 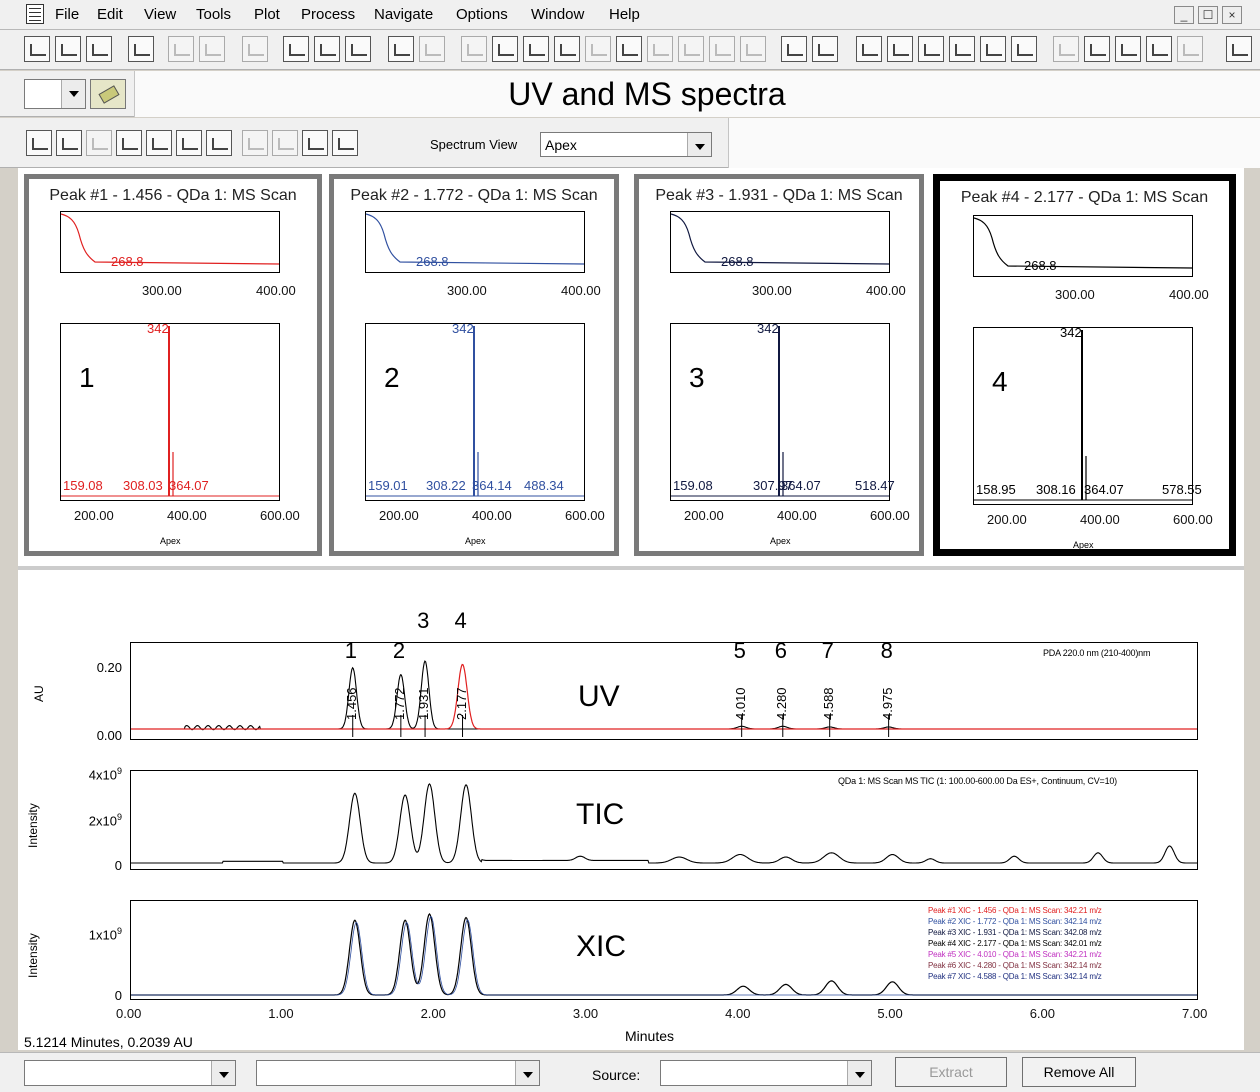 I want to click on restore-button: ☐, so click(x=1208, y=15).